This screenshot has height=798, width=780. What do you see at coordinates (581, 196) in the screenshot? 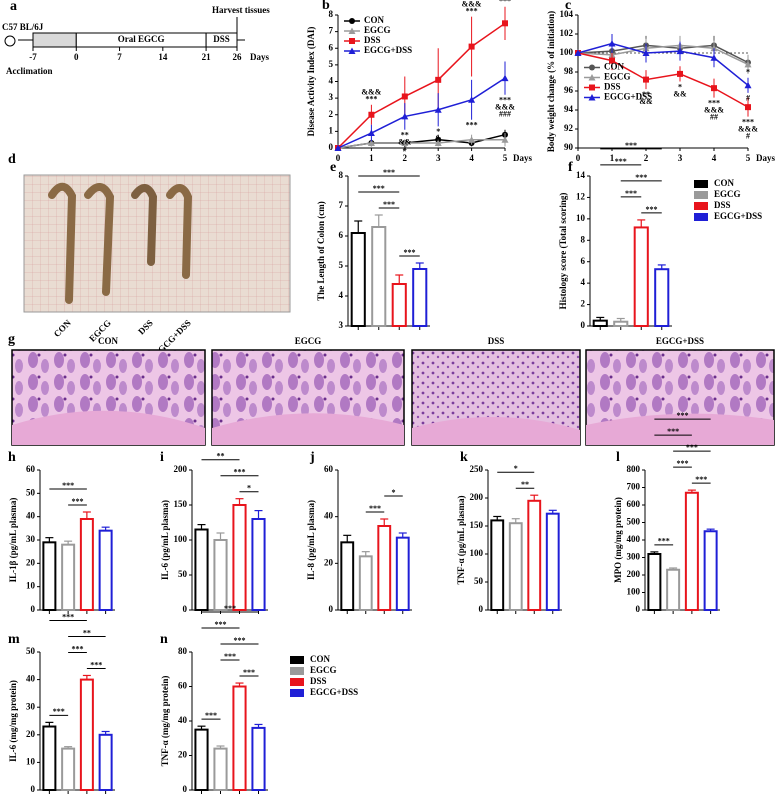
I see `y-tick-label: 12` at bounding box center [581, 196].